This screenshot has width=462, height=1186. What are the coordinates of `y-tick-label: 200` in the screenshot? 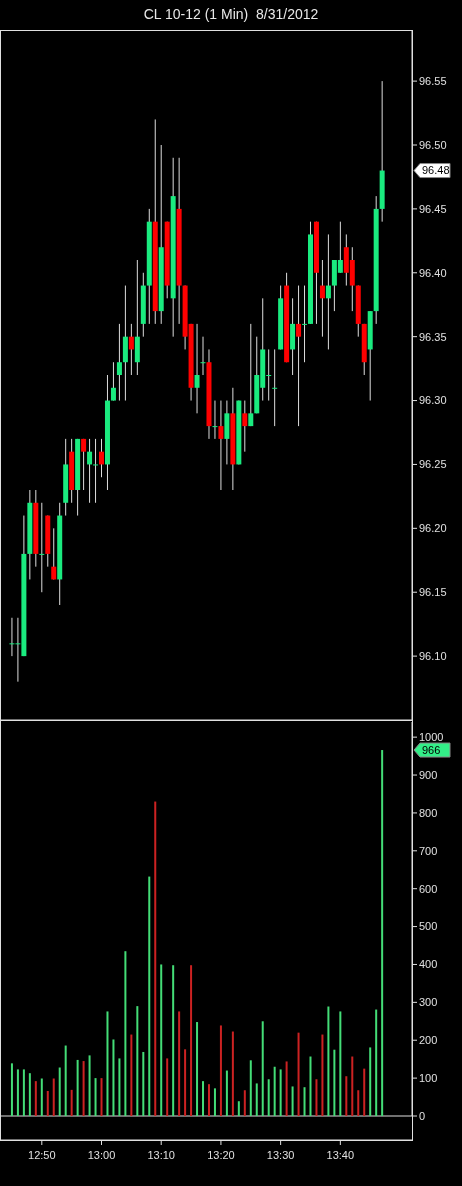 It's located at (428, 1040).